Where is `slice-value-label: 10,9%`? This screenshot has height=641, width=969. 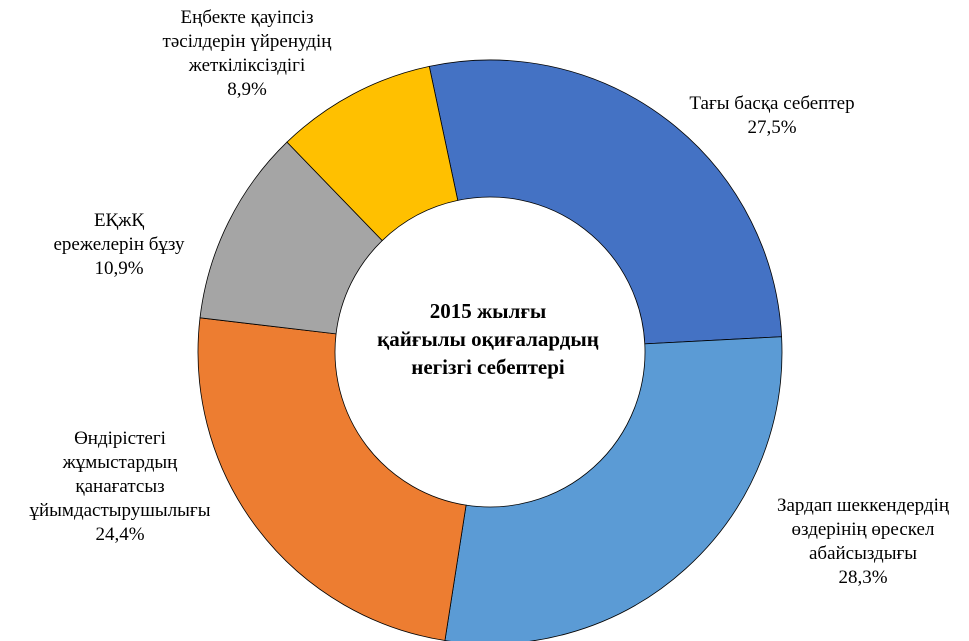 slice-value-label: 10,9% is located at coordinates (118, 268).